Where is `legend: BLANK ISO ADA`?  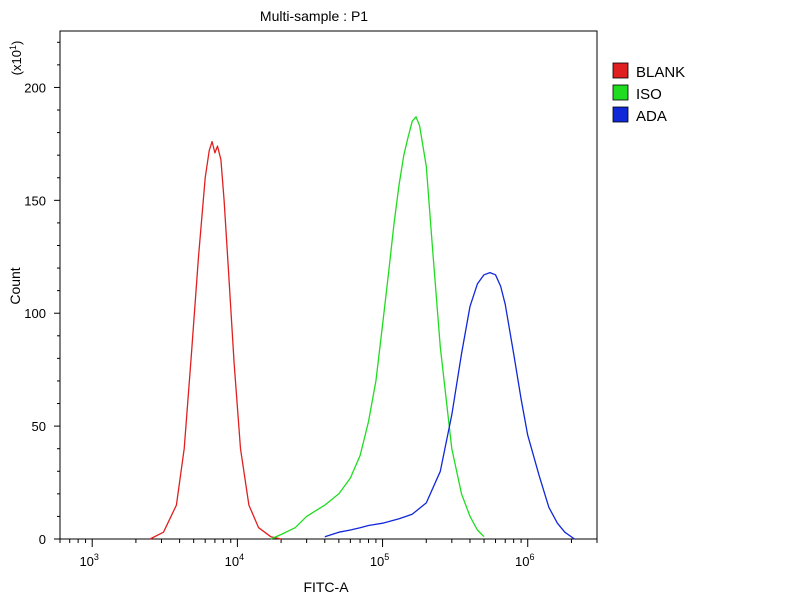 legend: BLANK ISO ADA is located at coordinates (648, 93).